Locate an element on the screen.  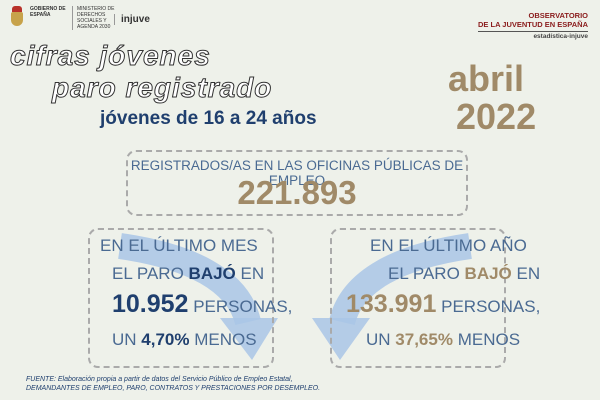
observatorio-line1: OBSERVATORIO is located at coordinates (558, 15).